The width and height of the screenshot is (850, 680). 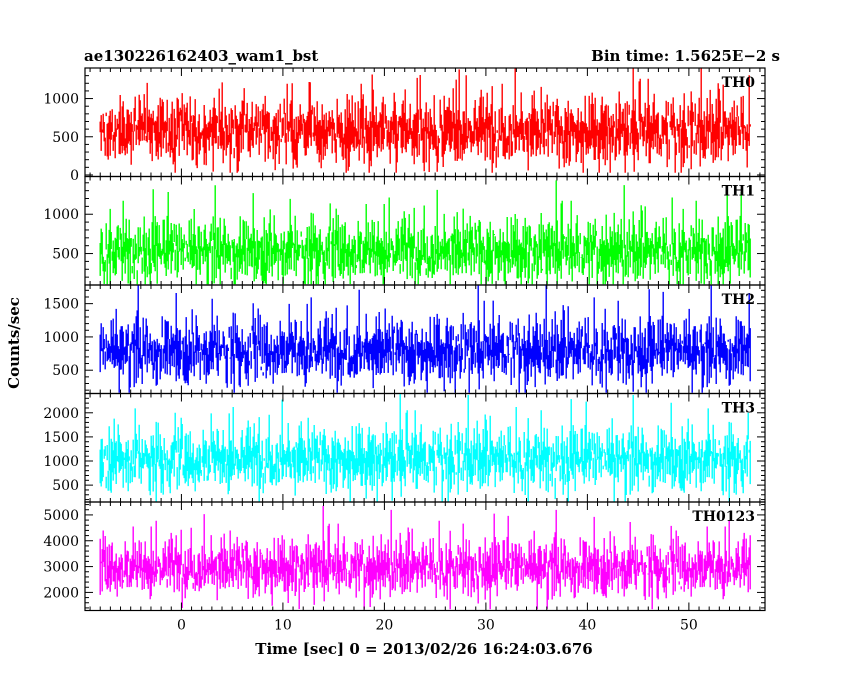 What do you see at coordinates (181, 626) in the screenshot?
I see `x-tick-label: 0` at bounding box center [181, 626].